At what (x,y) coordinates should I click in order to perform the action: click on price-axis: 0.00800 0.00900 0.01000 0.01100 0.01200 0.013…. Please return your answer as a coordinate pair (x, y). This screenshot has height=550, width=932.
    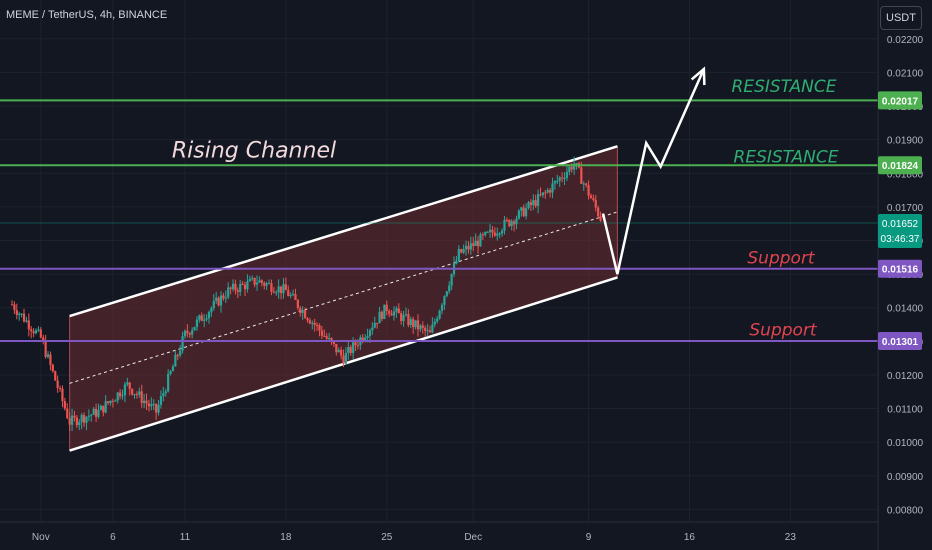
    Looking at the image, I should click on (900, 275).